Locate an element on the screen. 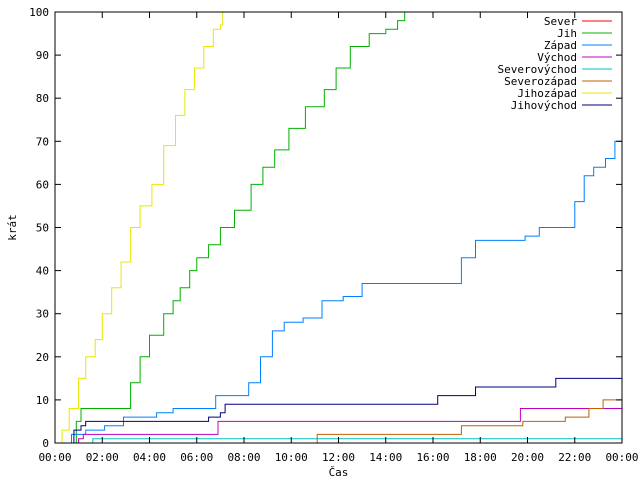 The image size is (640, 480). x-tick-label: 04:00 is located at coordinates (149, 457).